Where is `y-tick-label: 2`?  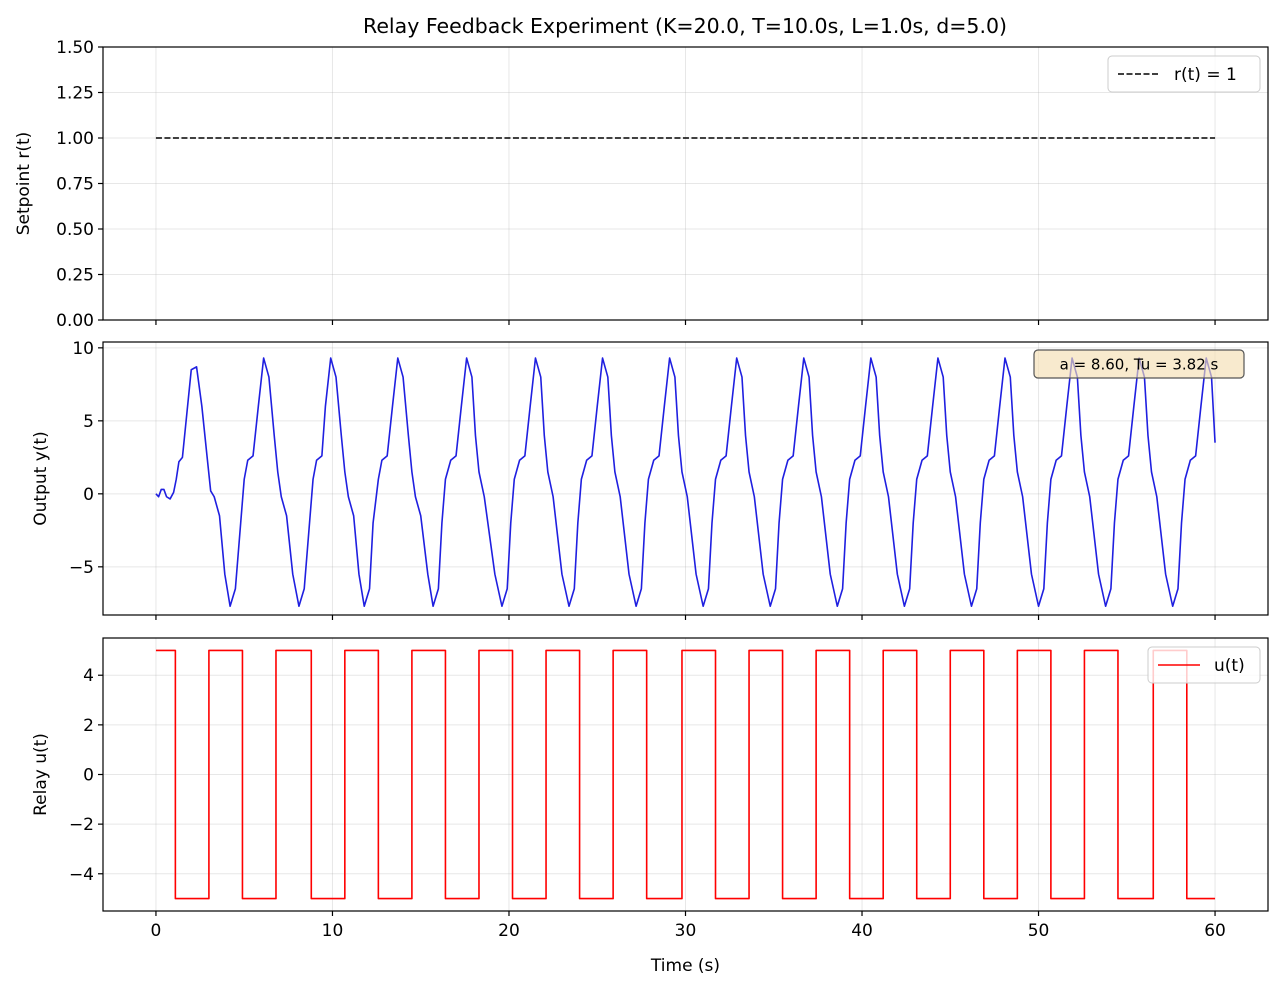 y-tick-label: 2 is located at coordinates (88, 726).